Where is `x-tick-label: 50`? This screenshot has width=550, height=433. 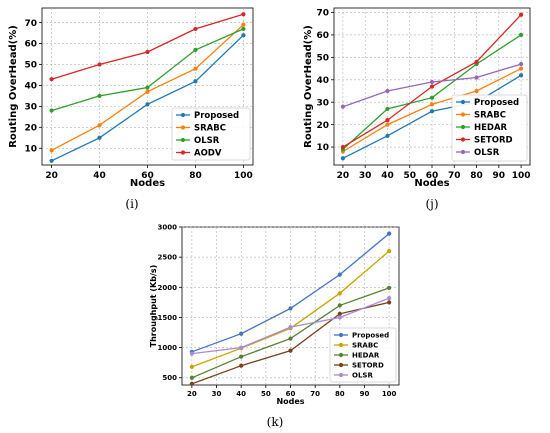 x-tick-label: 50 is located at coordinates (409, 176).